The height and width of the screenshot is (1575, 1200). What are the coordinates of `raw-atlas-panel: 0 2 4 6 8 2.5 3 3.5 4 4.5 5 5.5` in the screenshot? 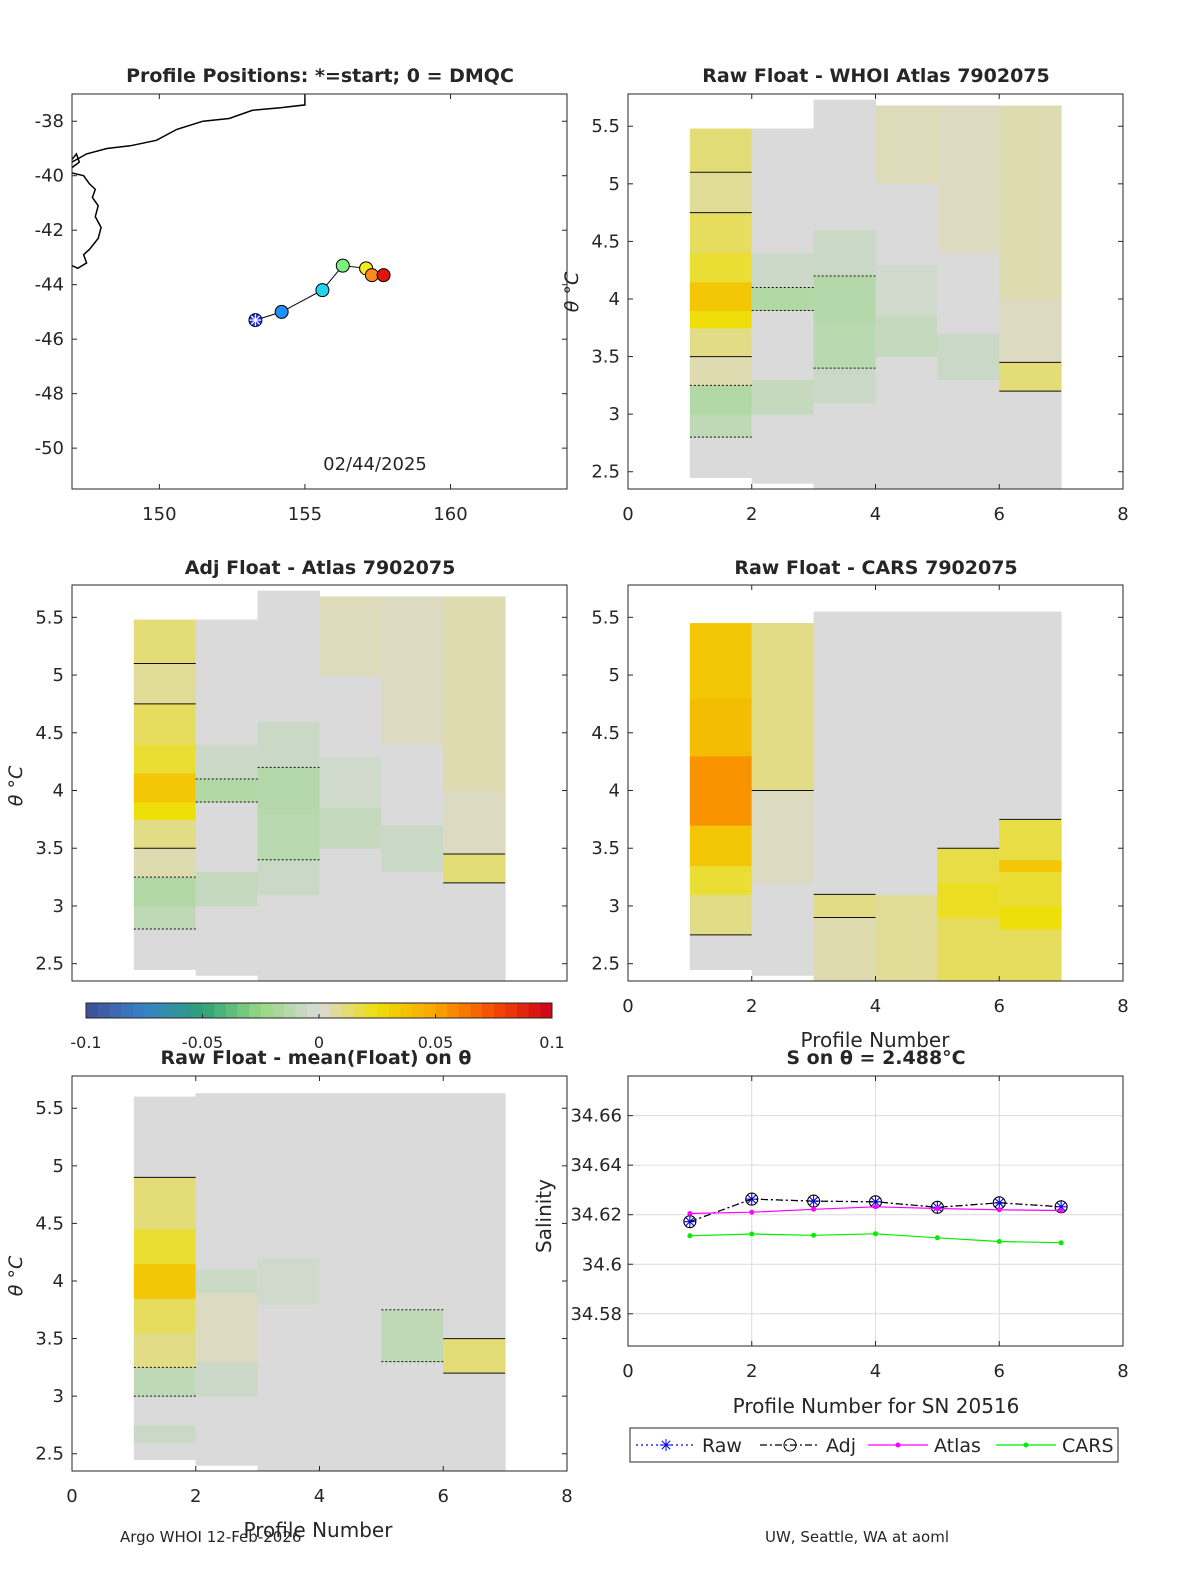 It's located at (860, 309).